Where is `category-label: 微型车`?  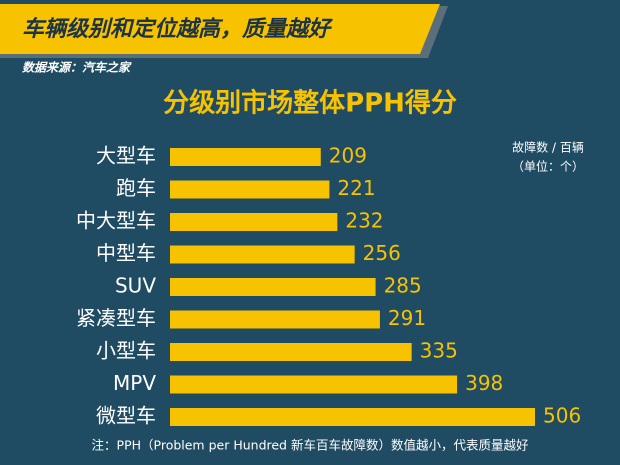
category-label: 微型车 is located at coordinates (126, 416).